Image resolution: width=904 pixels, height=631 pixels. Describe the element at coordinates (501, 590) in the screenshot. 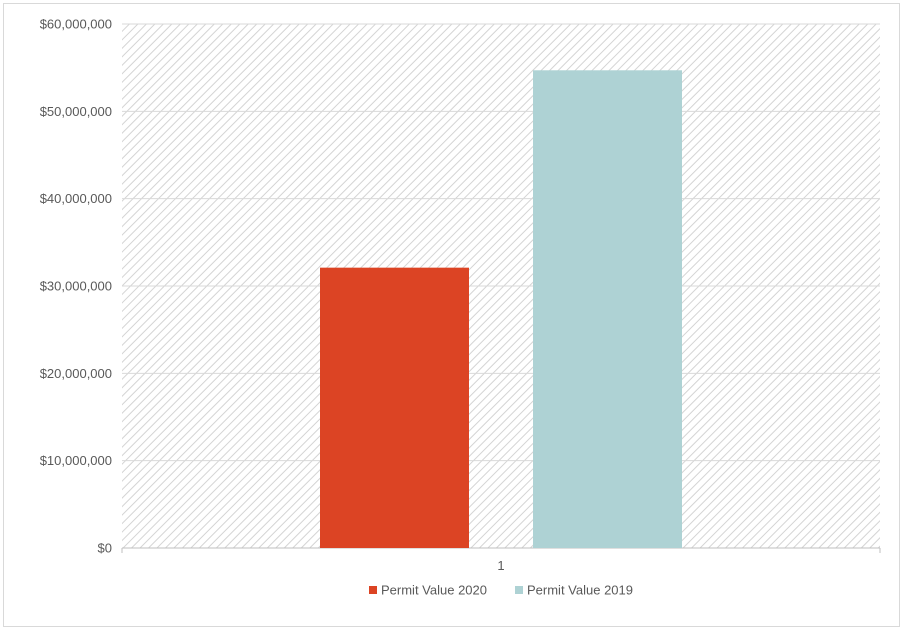

I see `legend: Permit Value 2020 Permit Value 2019` at that location.